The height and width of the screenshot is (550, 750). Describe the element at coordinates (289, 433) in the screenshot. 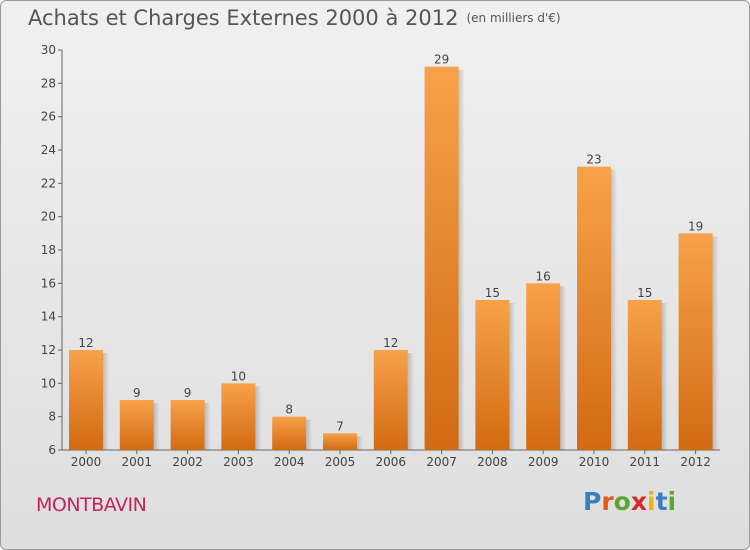

I see `bar-2004` at that location.